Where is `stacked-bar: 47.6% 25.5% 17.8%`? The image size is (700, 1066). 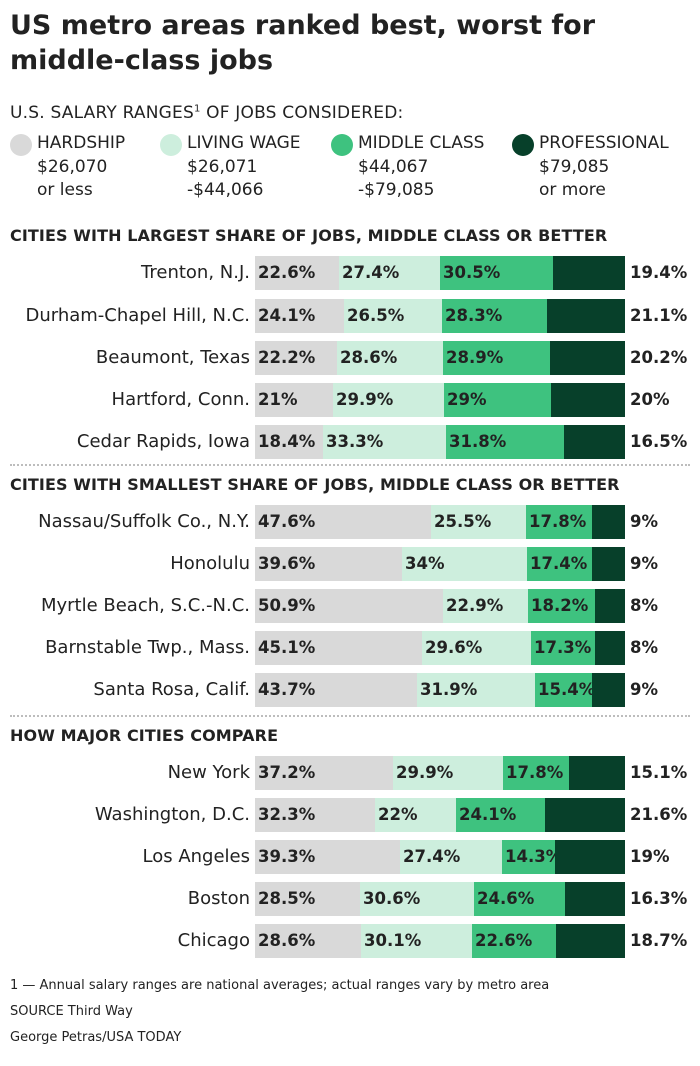 stacked-bar: 47.6% 25.5% 17.8% is located at coordinates (440, 522).